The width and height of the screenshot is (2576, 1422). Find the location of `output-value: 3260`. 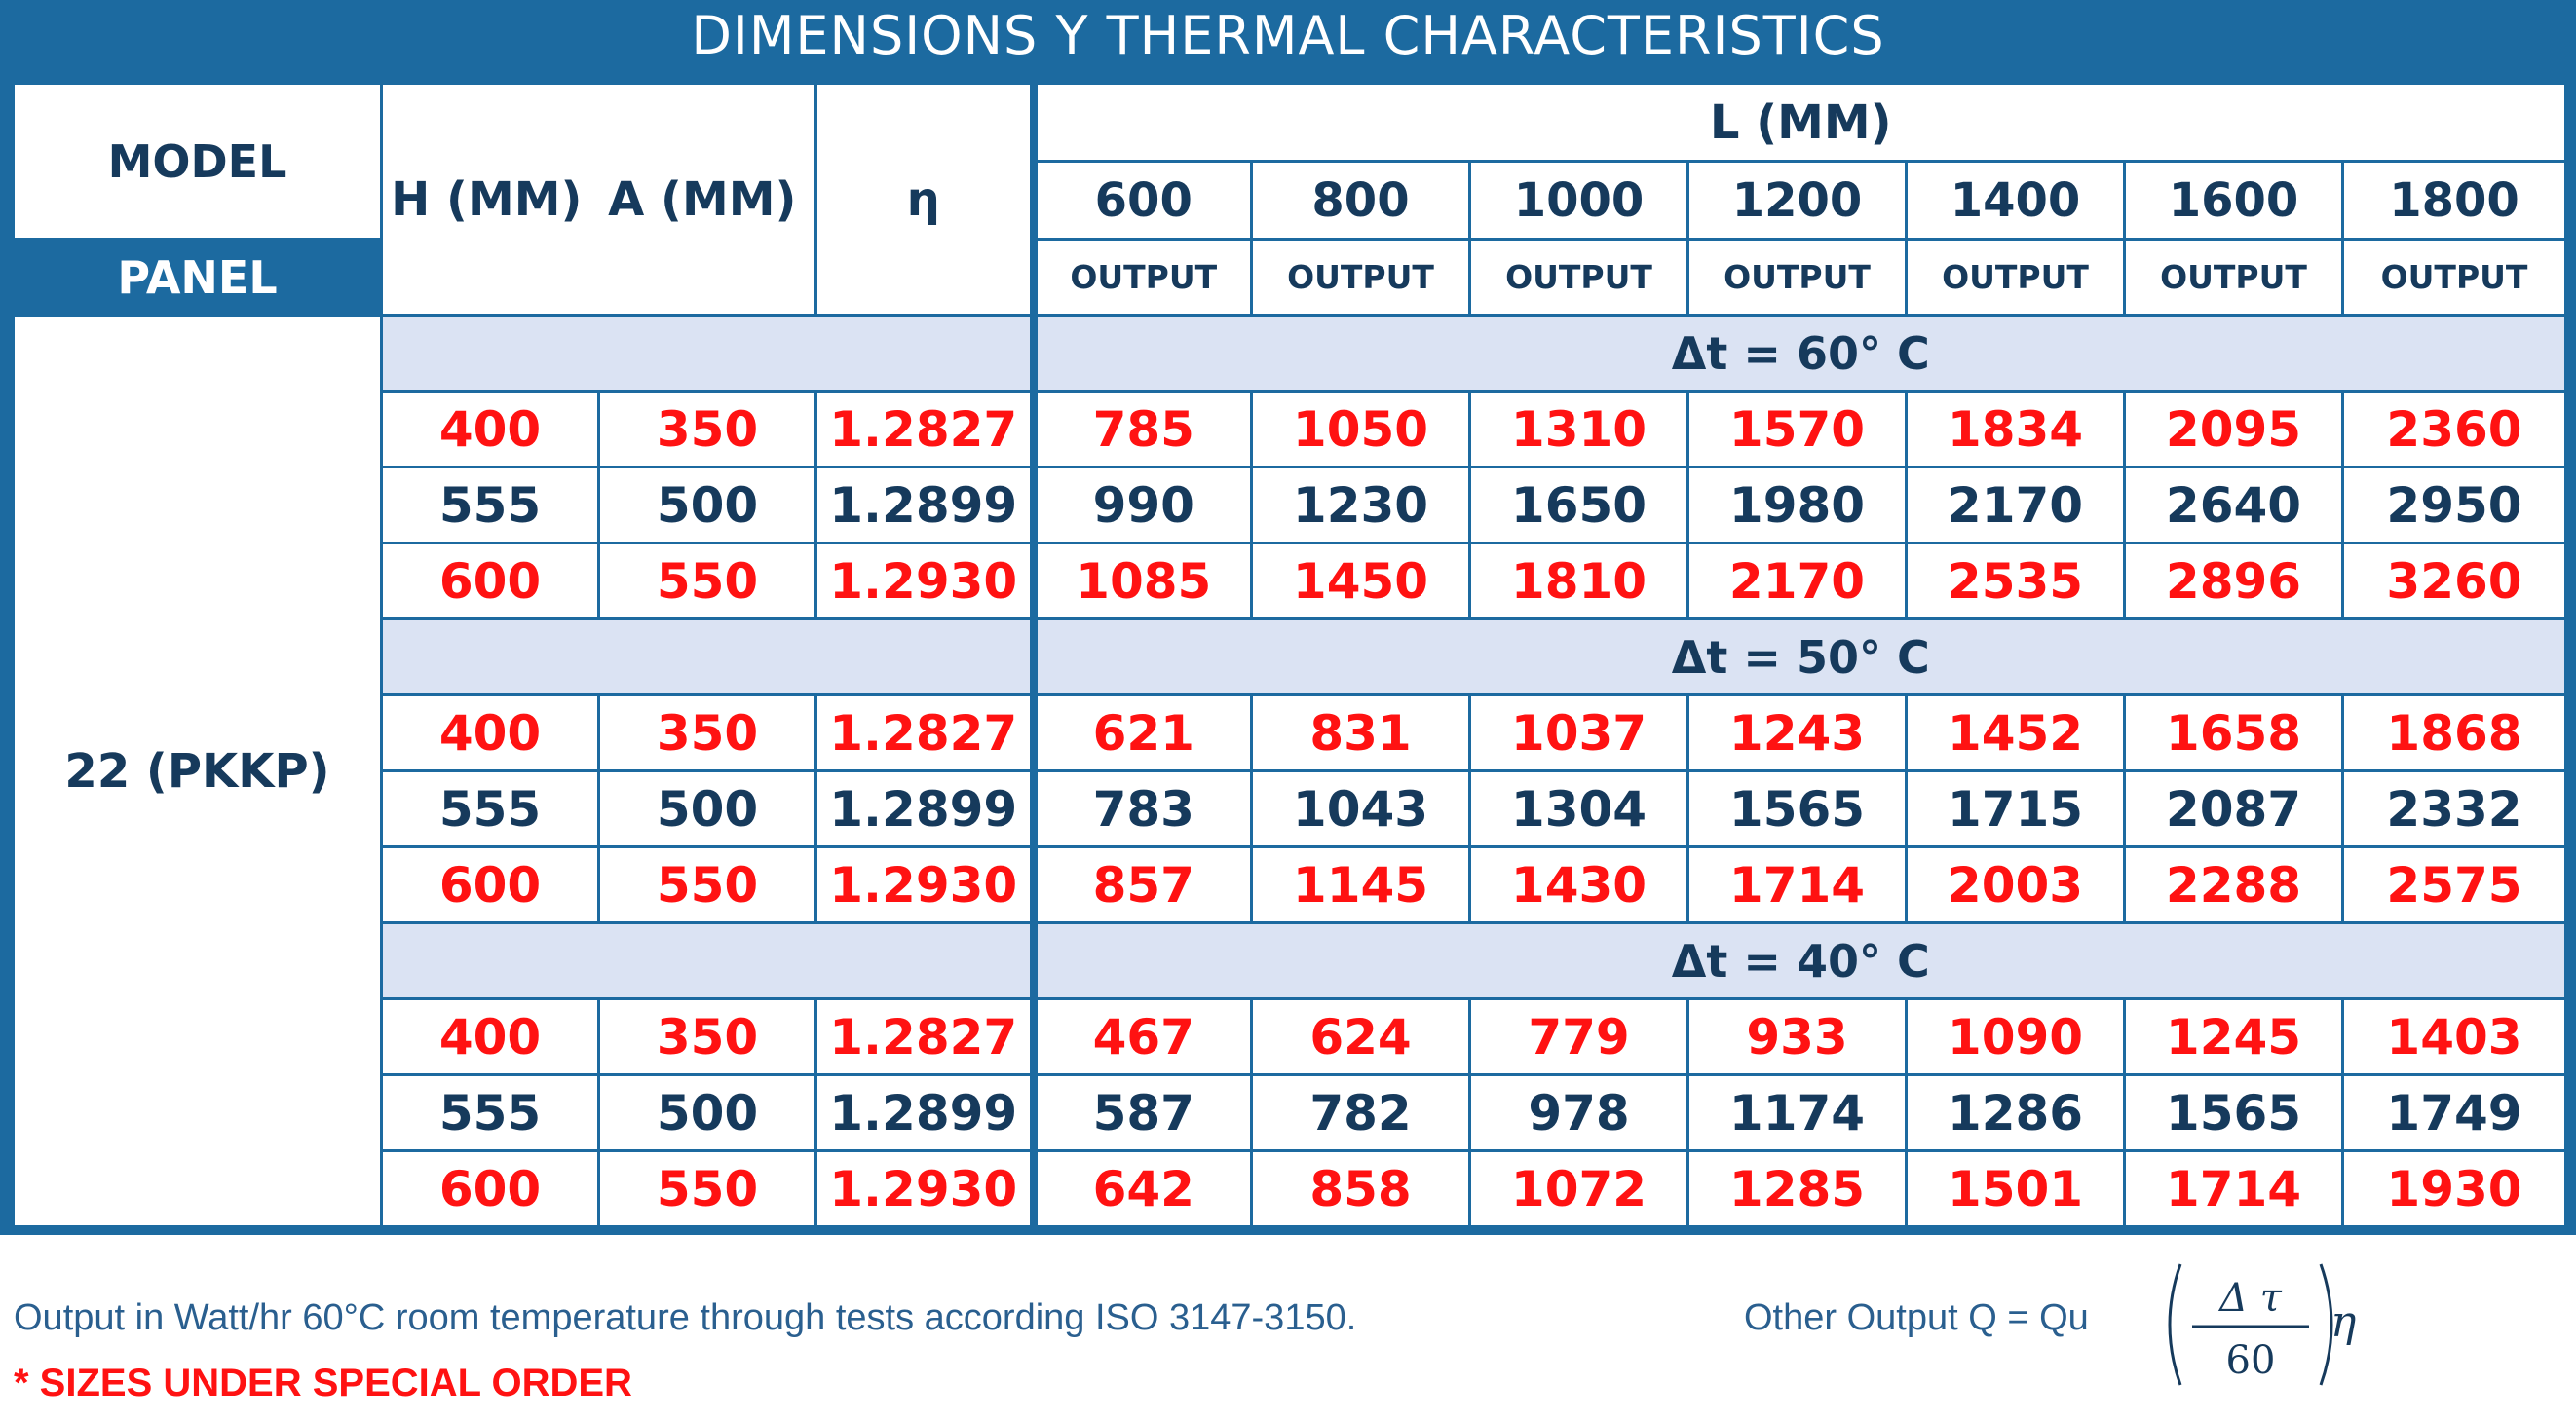

output-value: 3260 is located at coordinates (2454, 581).